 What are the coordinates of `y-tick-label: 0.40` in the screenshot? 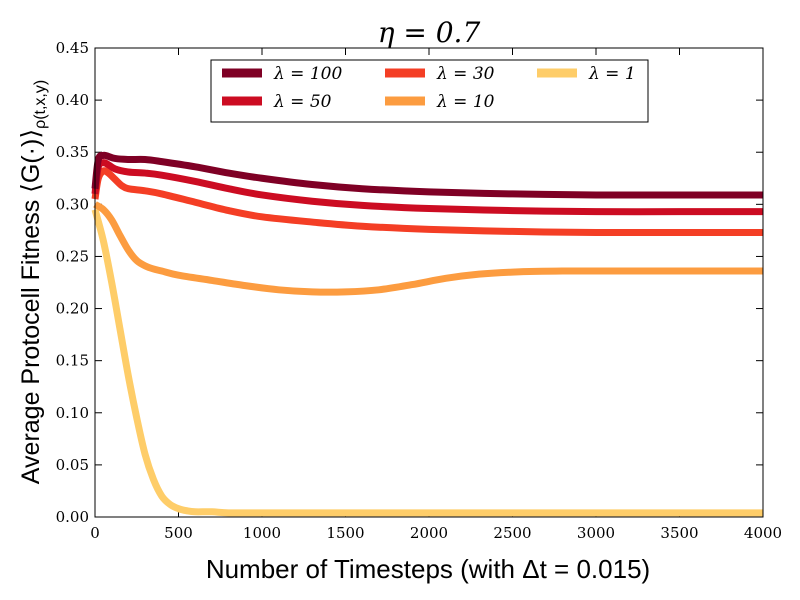 It's located at (72, 100).